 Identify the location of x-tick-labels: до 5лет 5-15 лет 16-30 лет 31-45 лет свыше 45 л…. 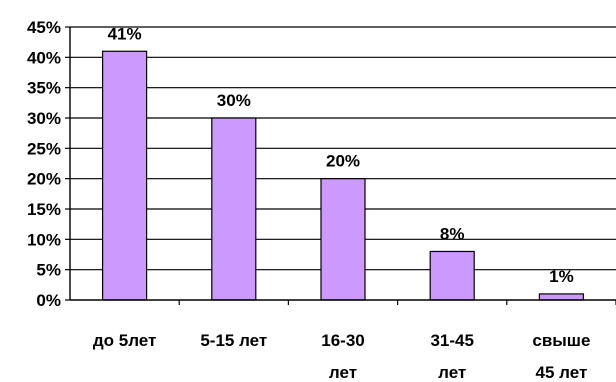
(342, 356).